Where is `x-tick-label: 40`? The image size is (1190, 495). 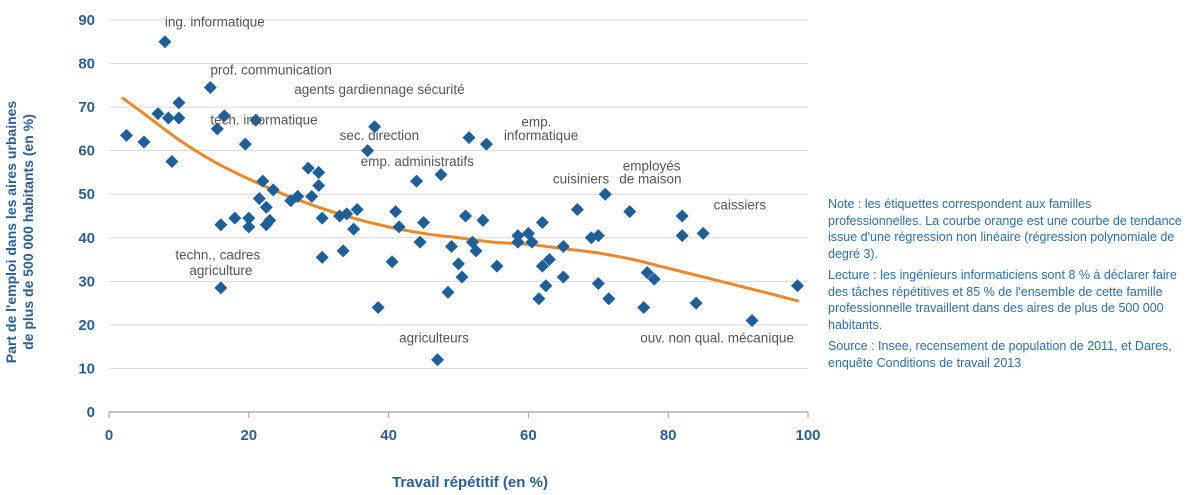 x-tick-label: 40 is located at coordinates (388, 435).